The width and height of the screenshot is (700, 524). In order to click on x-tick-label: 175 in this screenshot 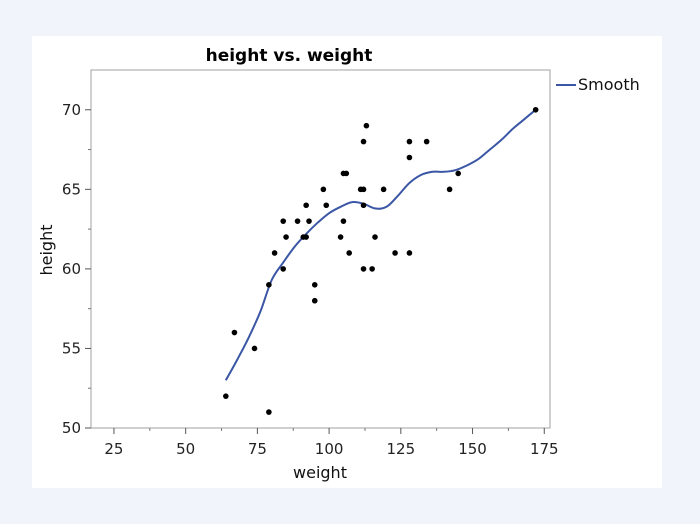, I will do `click(544, 449)`.